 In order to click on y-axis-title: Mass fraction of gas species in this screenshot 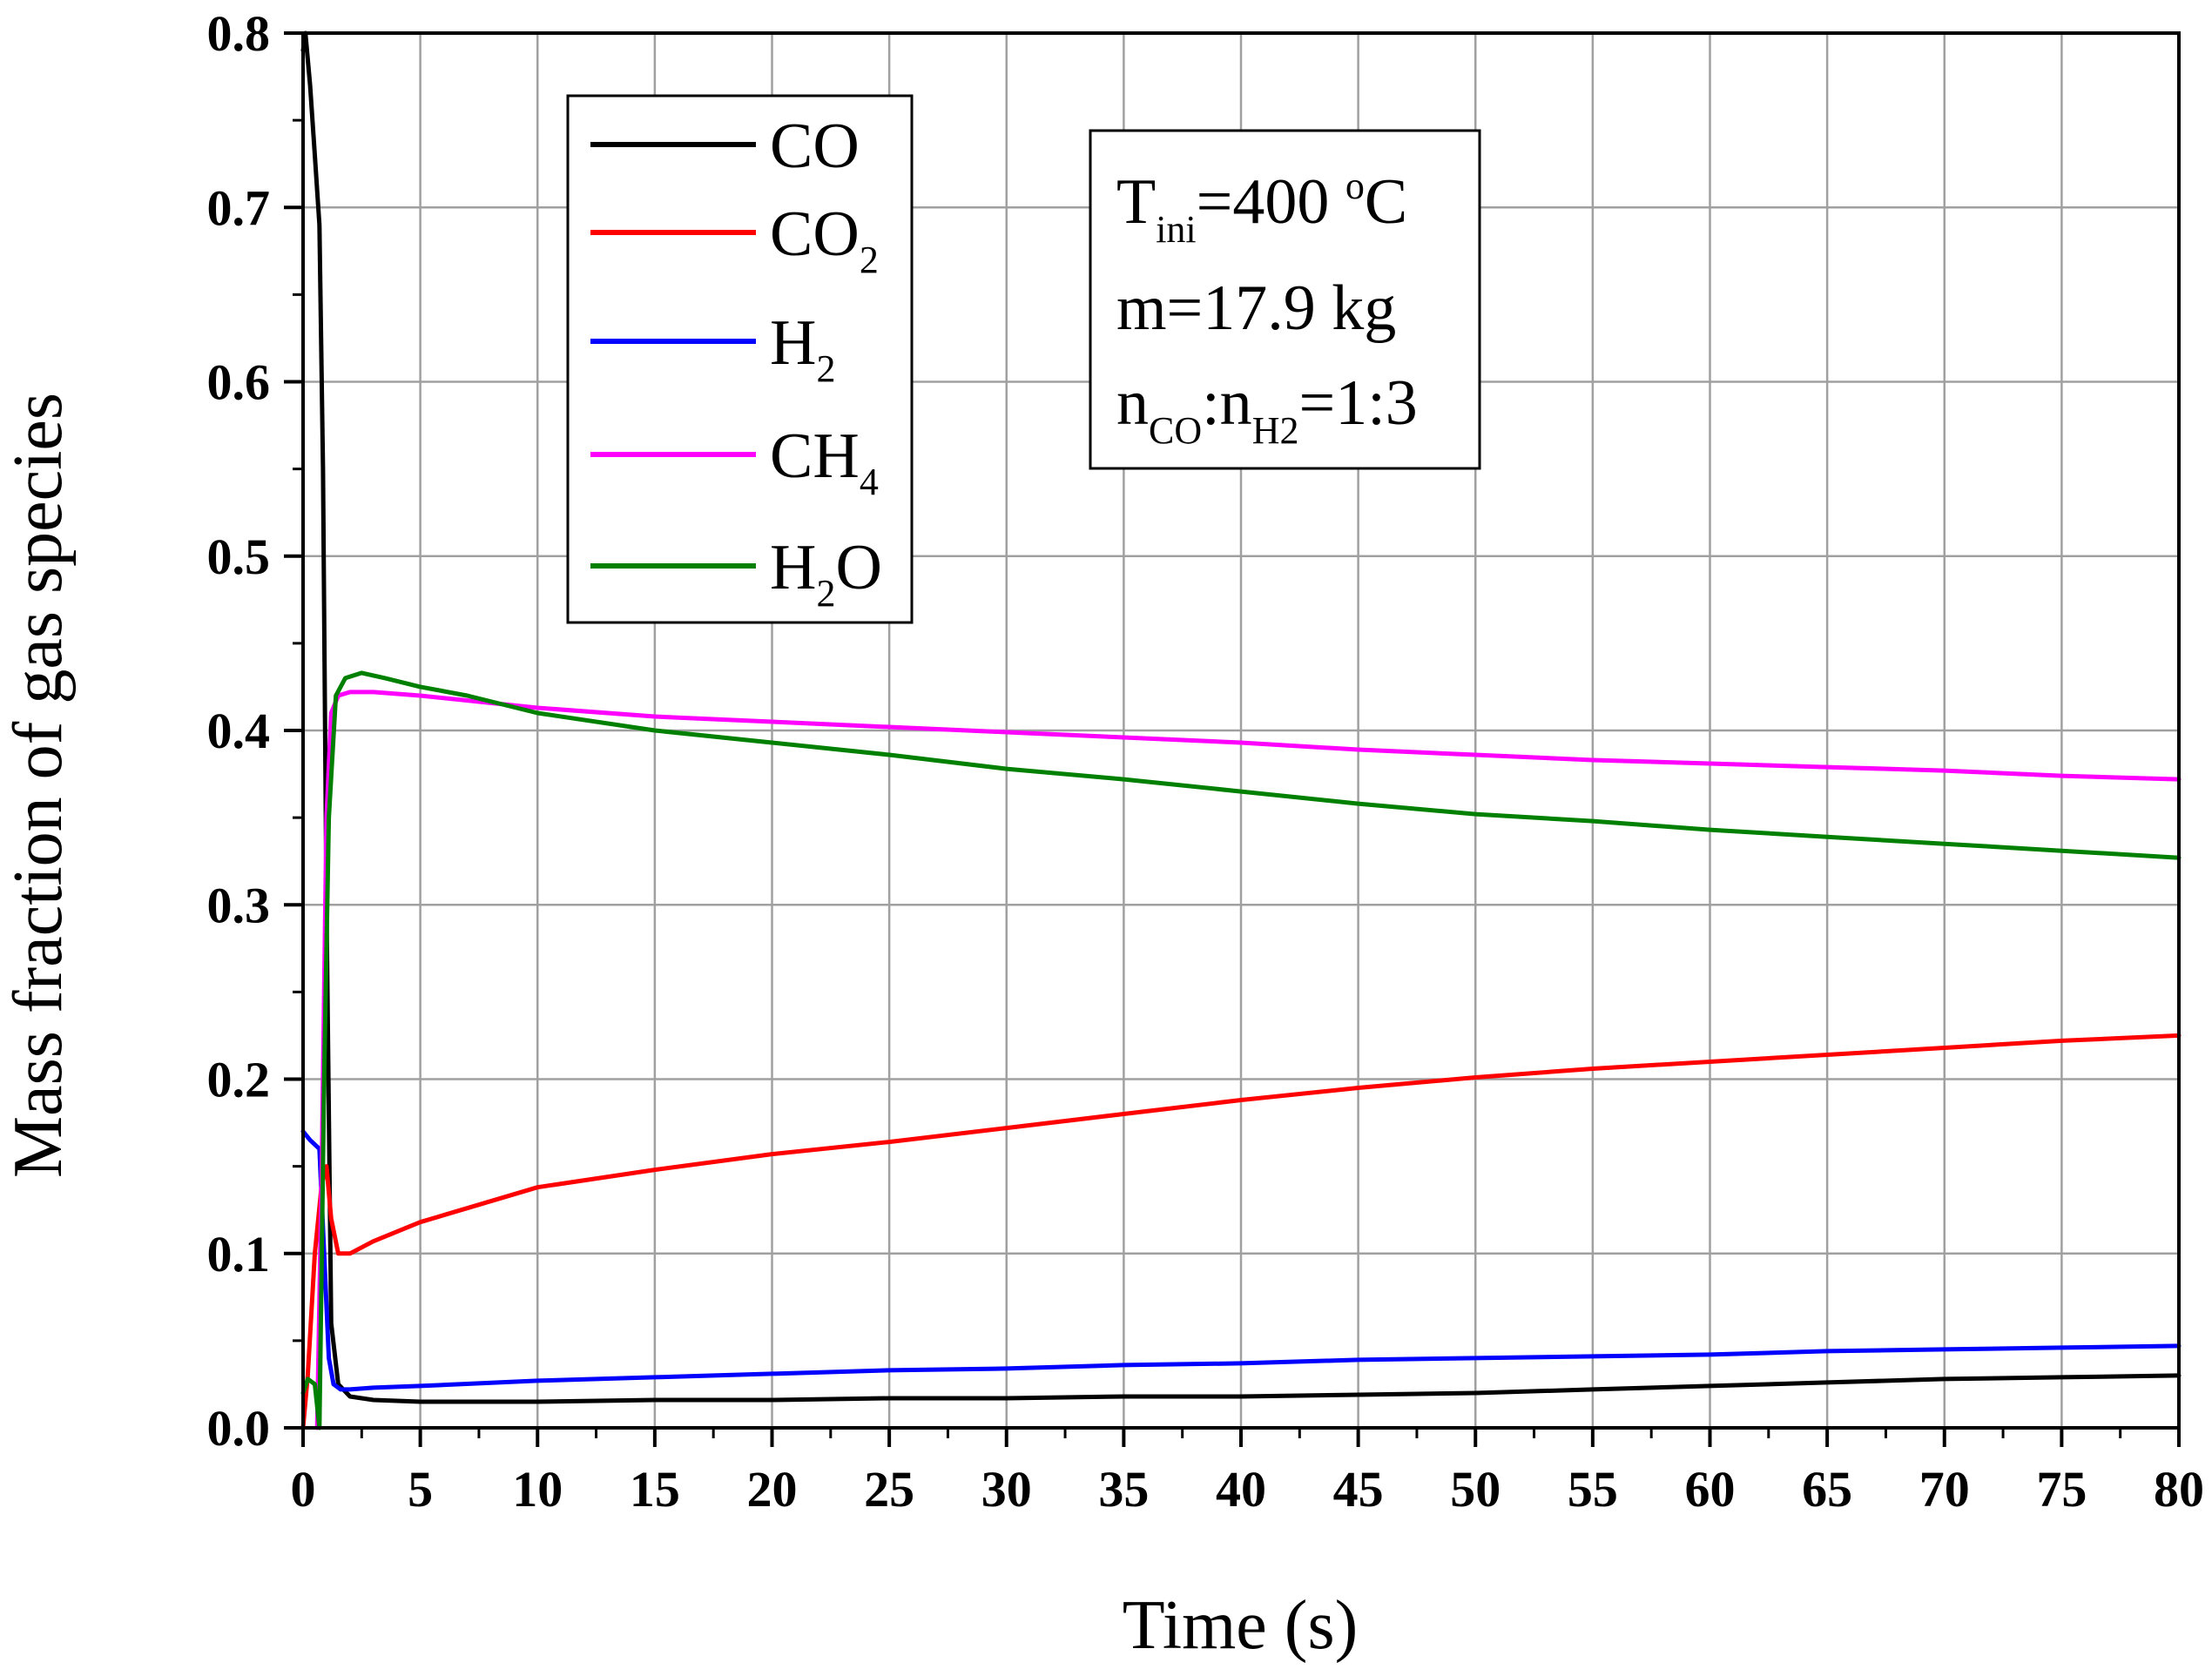, I will do `click(39, 785)`.